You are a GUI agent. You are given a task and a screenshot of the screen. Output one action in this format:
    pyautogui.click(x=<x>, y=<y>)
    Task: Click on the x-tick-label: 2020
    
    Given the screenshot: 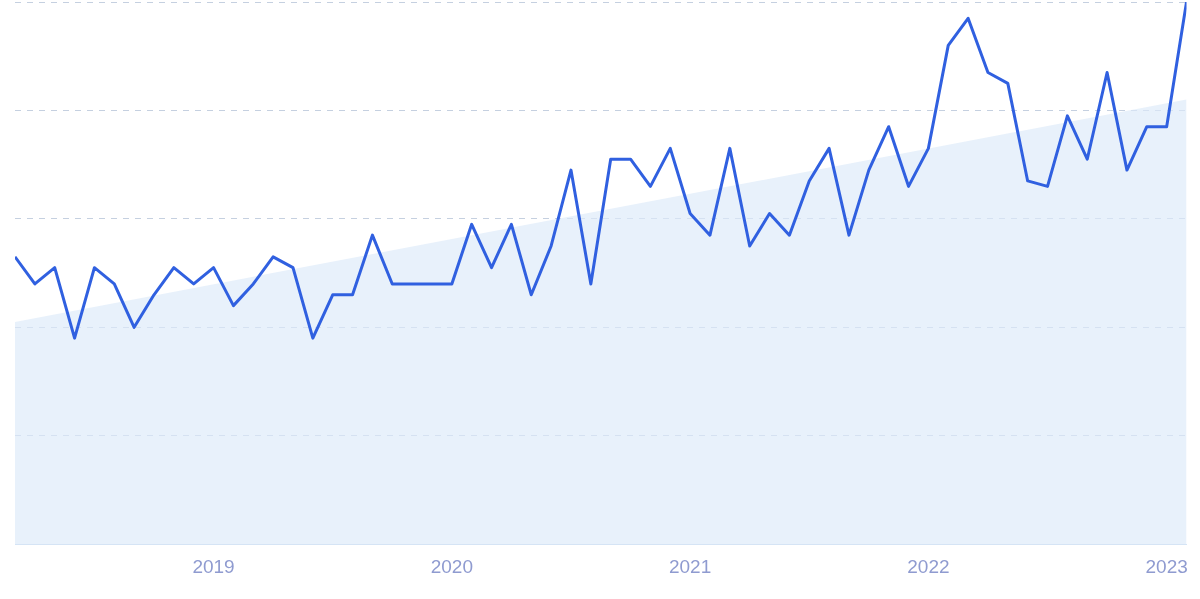 What is the action you would take?
    pyautogui.click(x=451, y=566)
    